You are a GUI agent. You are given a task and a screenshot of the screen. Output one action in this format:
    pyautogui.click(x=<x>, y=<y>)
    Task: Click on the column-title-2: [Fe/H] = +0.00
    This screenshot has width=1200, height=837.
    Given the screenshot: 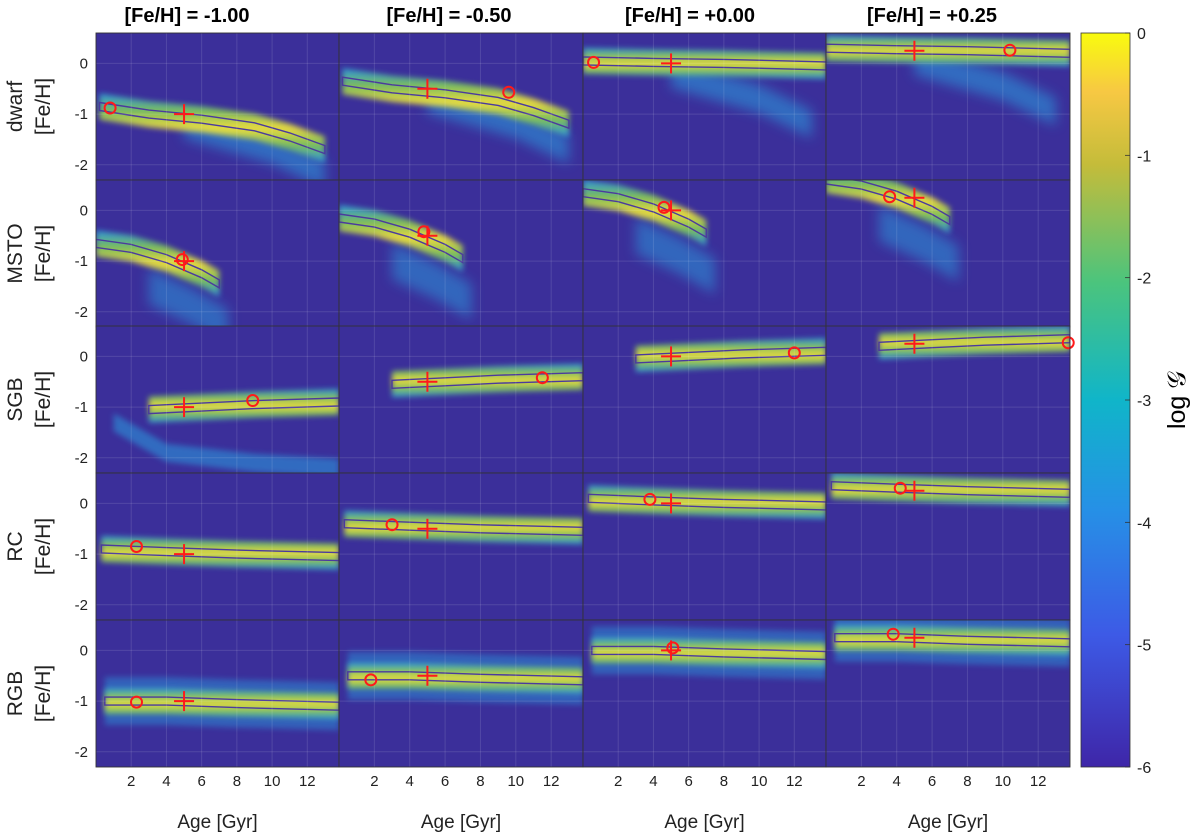 What is the action you would take?
    pyautogui.click(x=690, y=16)
    